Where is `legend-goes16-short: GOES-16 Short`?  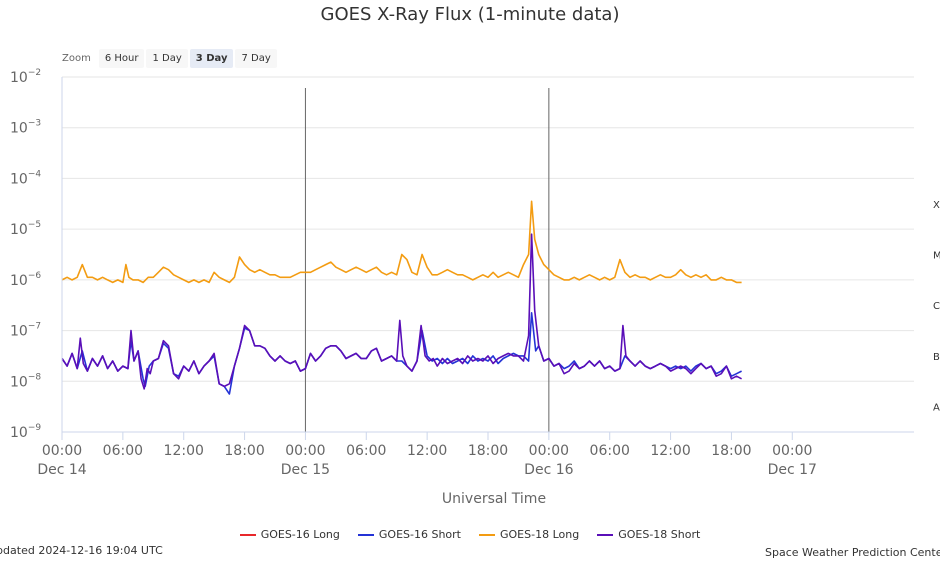 legend-goes16-short: GOES-16 Short is located at coordinates (409, 534).